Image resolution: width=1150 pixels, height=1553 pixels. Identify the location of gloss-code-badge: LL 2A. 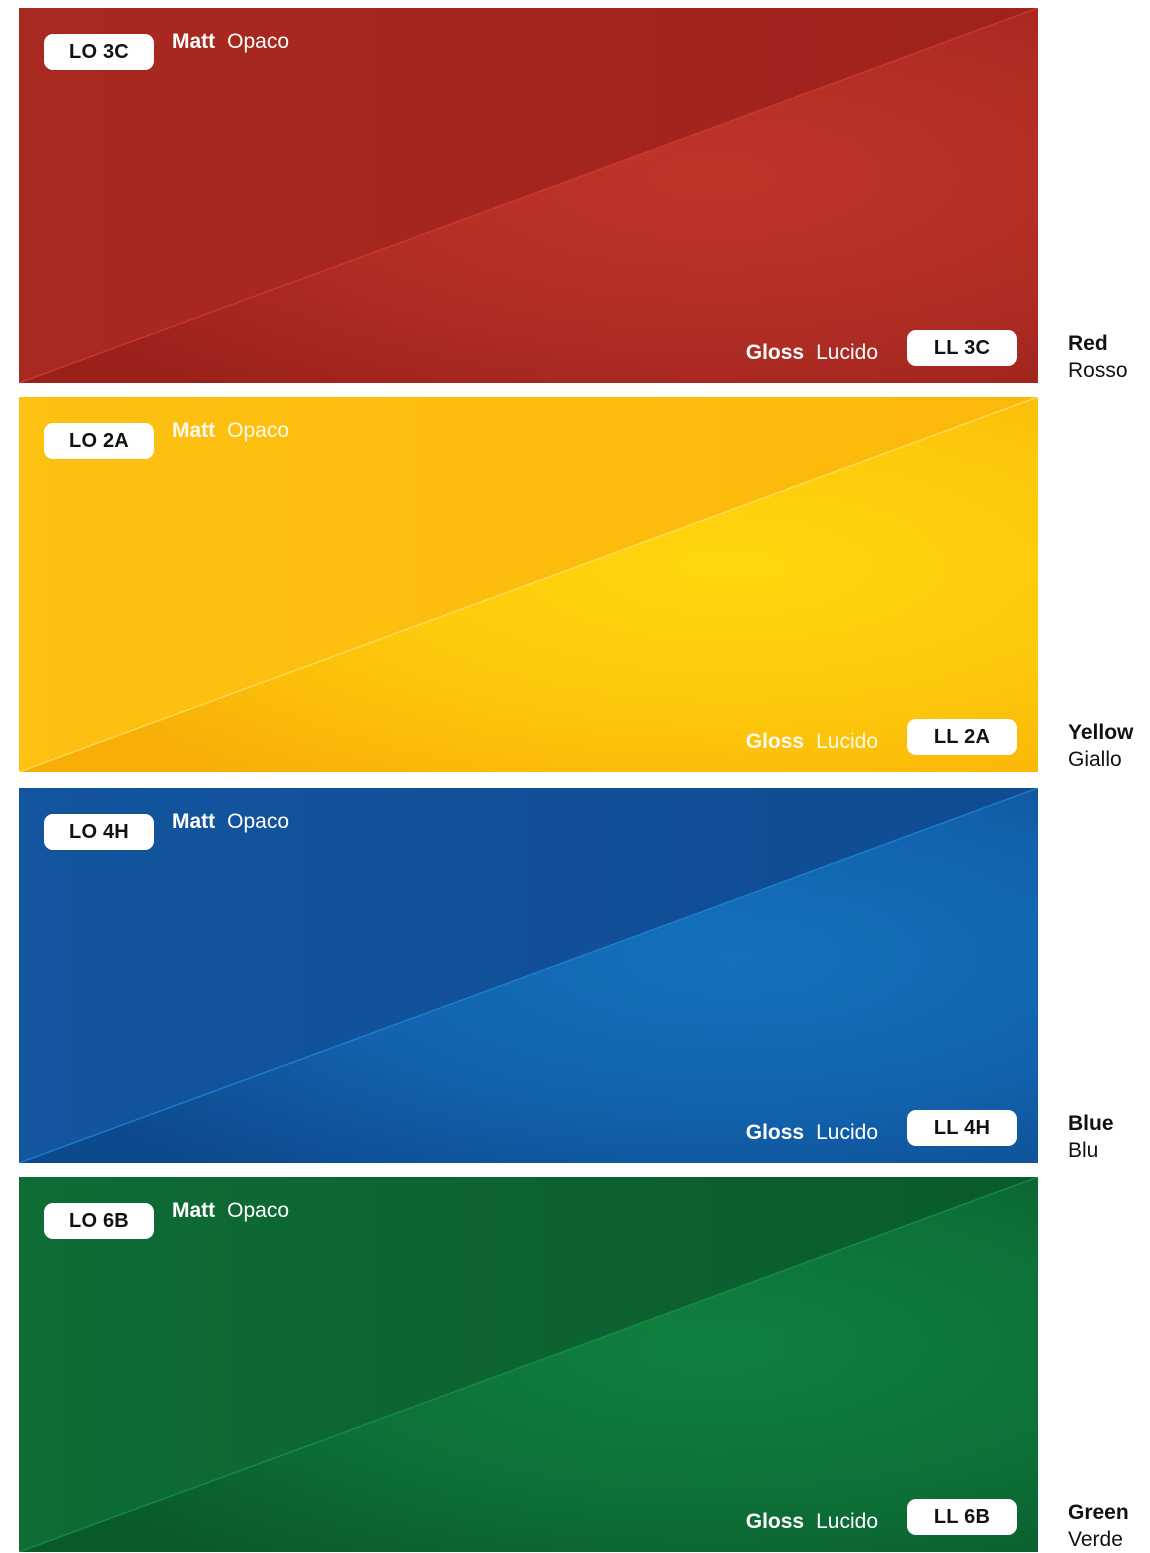
(962, 737).